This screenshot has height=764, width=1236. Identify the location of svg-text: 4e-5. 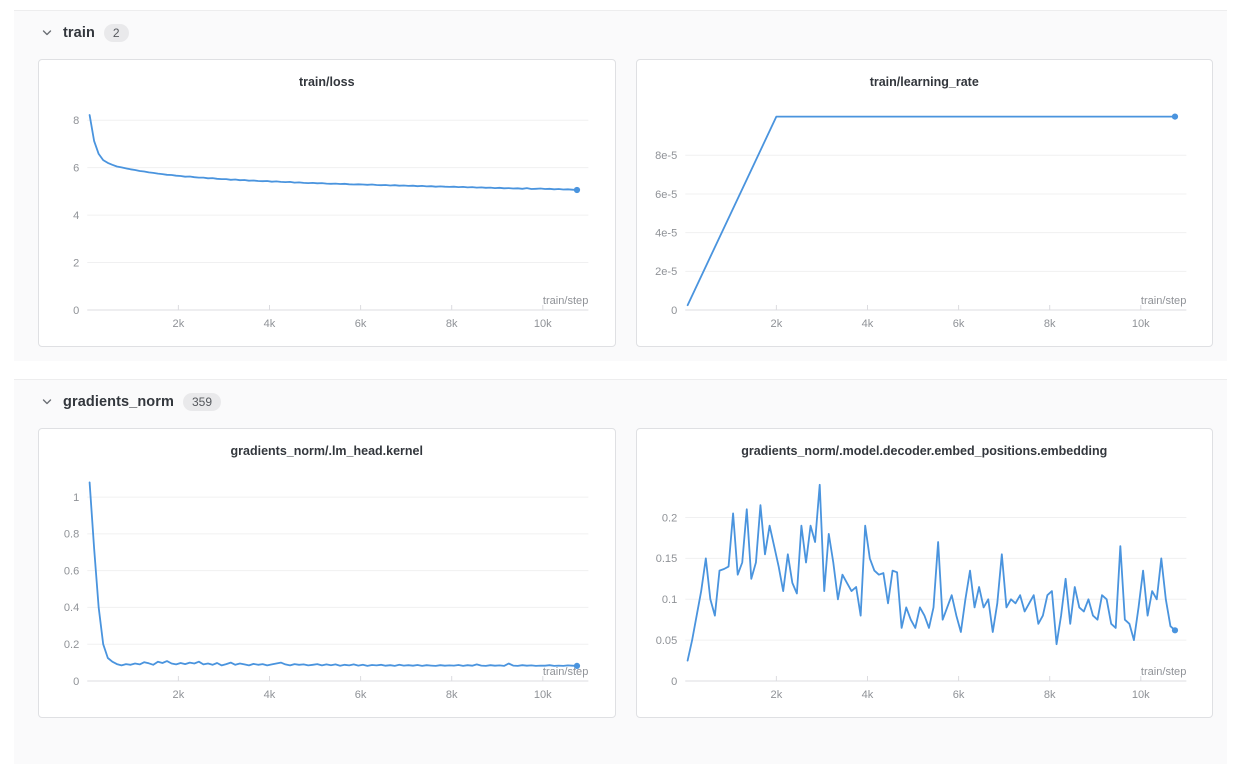
(666, 233).